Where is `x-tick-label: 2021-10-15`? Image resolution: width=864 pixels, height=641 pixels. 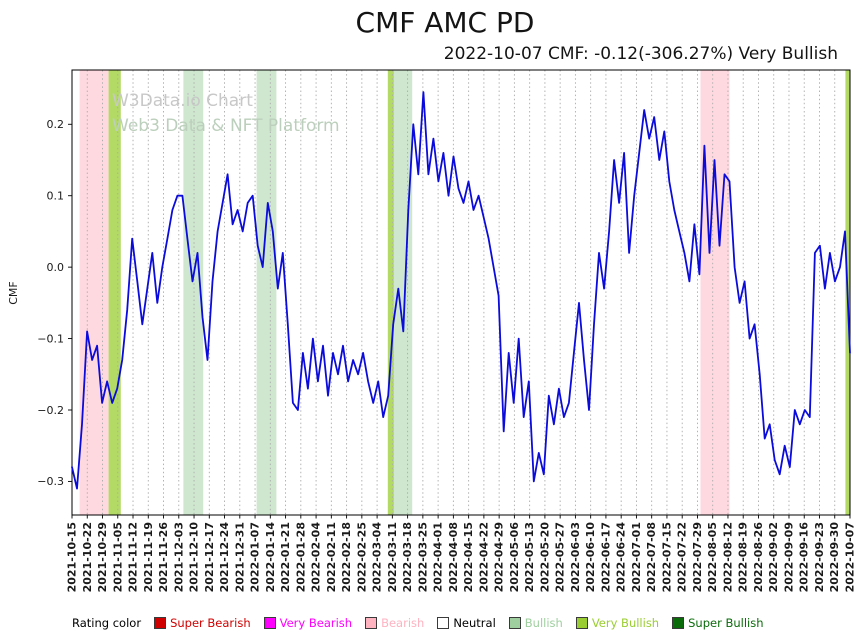
x-tick-label: 2021-10-15 is located at coordinates (72, 557).